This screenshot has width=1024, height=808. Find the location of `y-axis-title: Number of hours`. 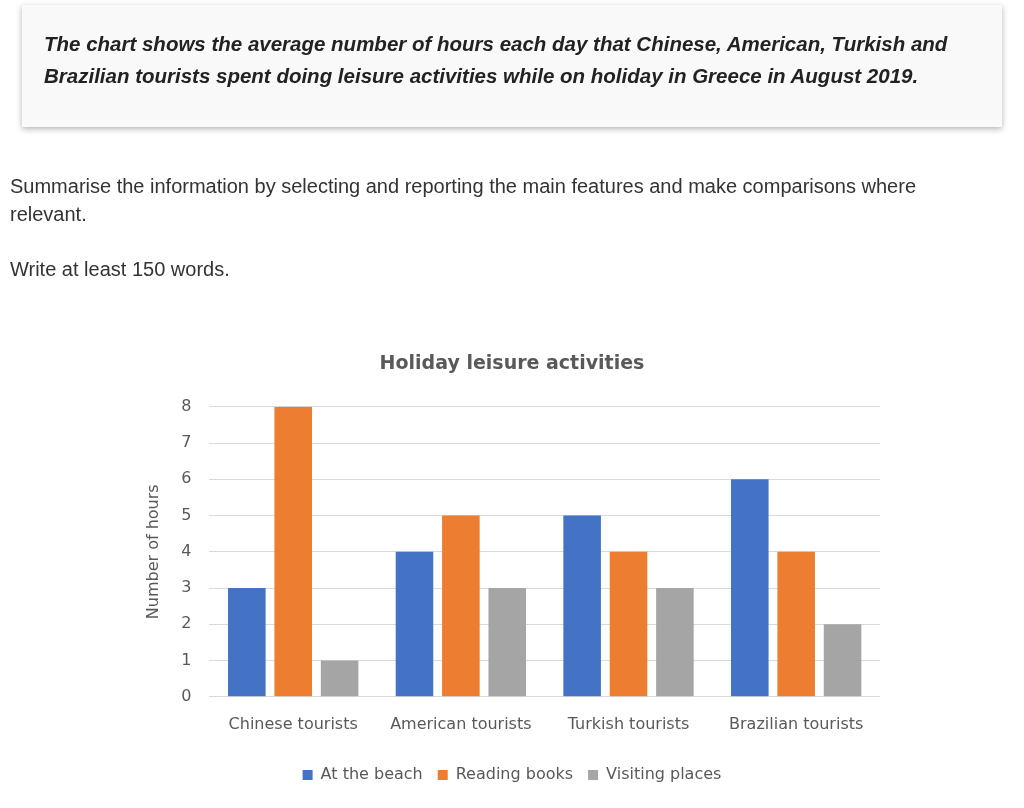

y-axis-title: Number of hours is located at coordinates (152, 552).